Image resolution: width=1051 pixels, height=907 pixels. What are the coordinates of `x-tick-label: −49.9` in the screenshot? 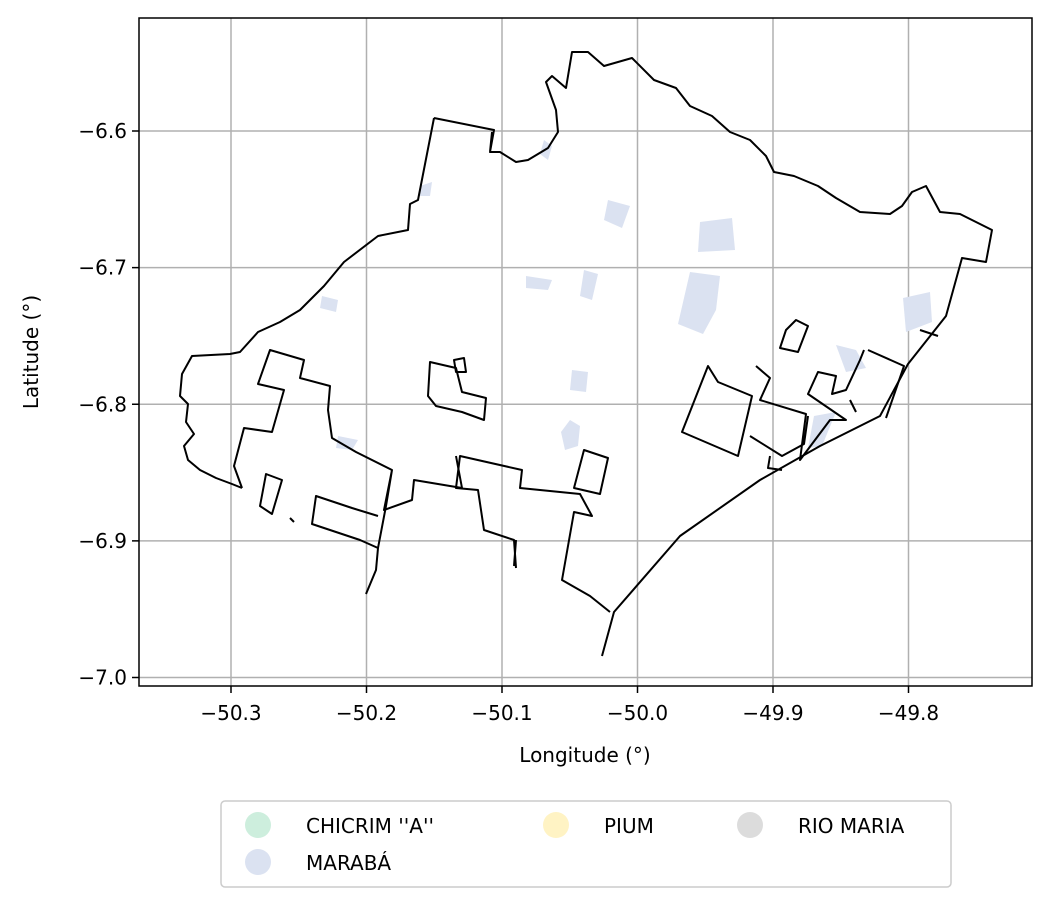 It's located at (772, 713).